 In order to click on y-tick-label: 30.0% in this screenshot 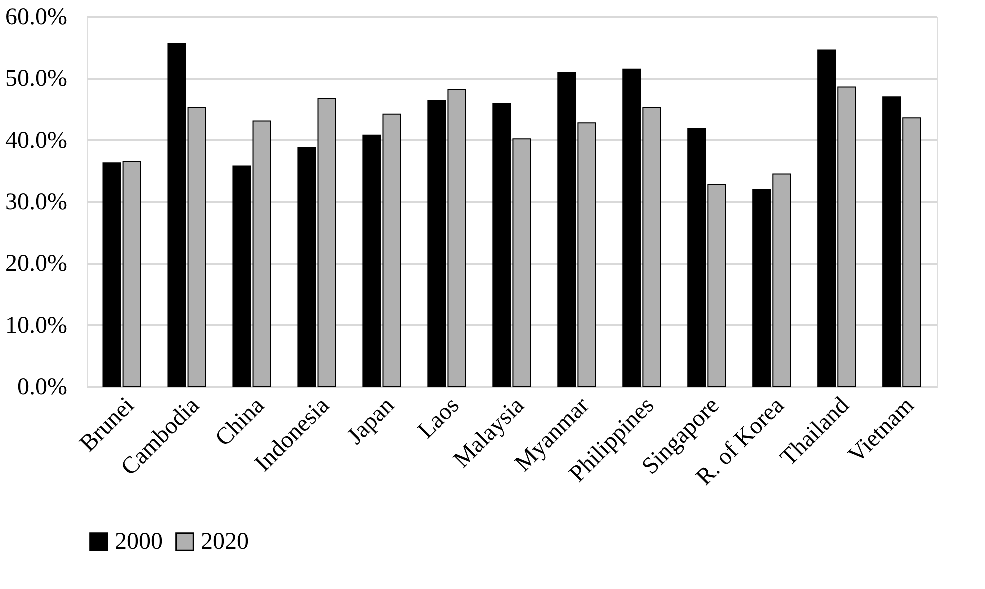, I will do `click(37, 203)`.